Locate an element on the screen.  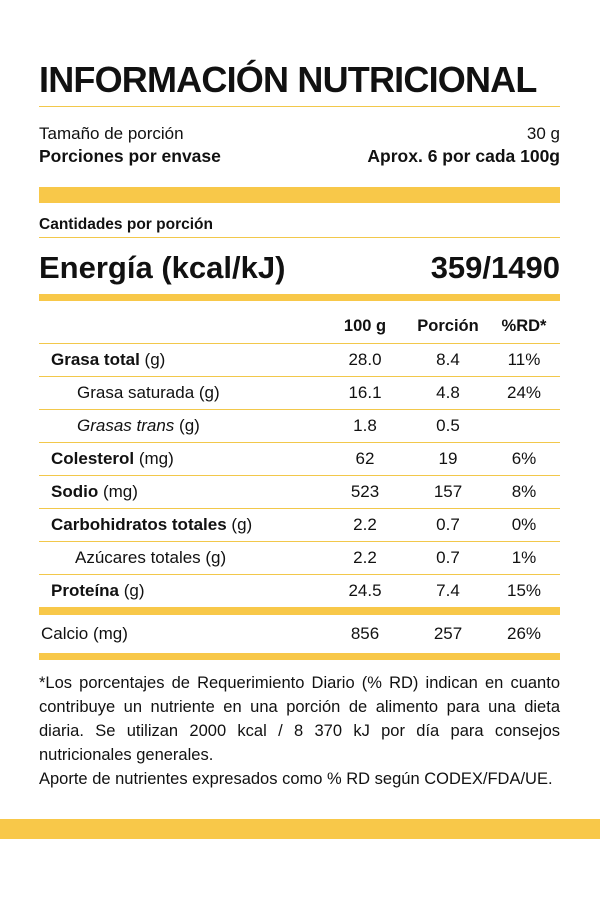
energy-label: Energía (kcal/kJ) is located at coordinates (162, 267).